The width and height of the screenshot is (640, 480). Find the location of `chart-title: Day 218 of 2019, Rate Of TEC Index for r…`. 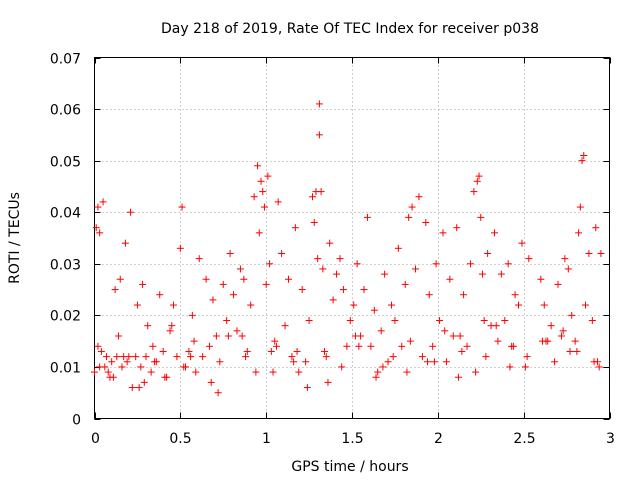

chart-title: Day 218 of 2019, Rate Of TEC Index for r… is located at coordinates (350, 29).